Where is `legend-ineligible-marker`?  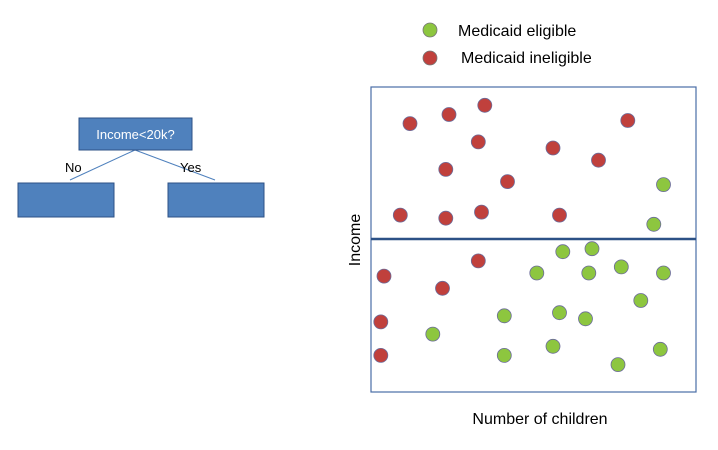
legend-ineligible-marker is located at coordinates (430, 58).